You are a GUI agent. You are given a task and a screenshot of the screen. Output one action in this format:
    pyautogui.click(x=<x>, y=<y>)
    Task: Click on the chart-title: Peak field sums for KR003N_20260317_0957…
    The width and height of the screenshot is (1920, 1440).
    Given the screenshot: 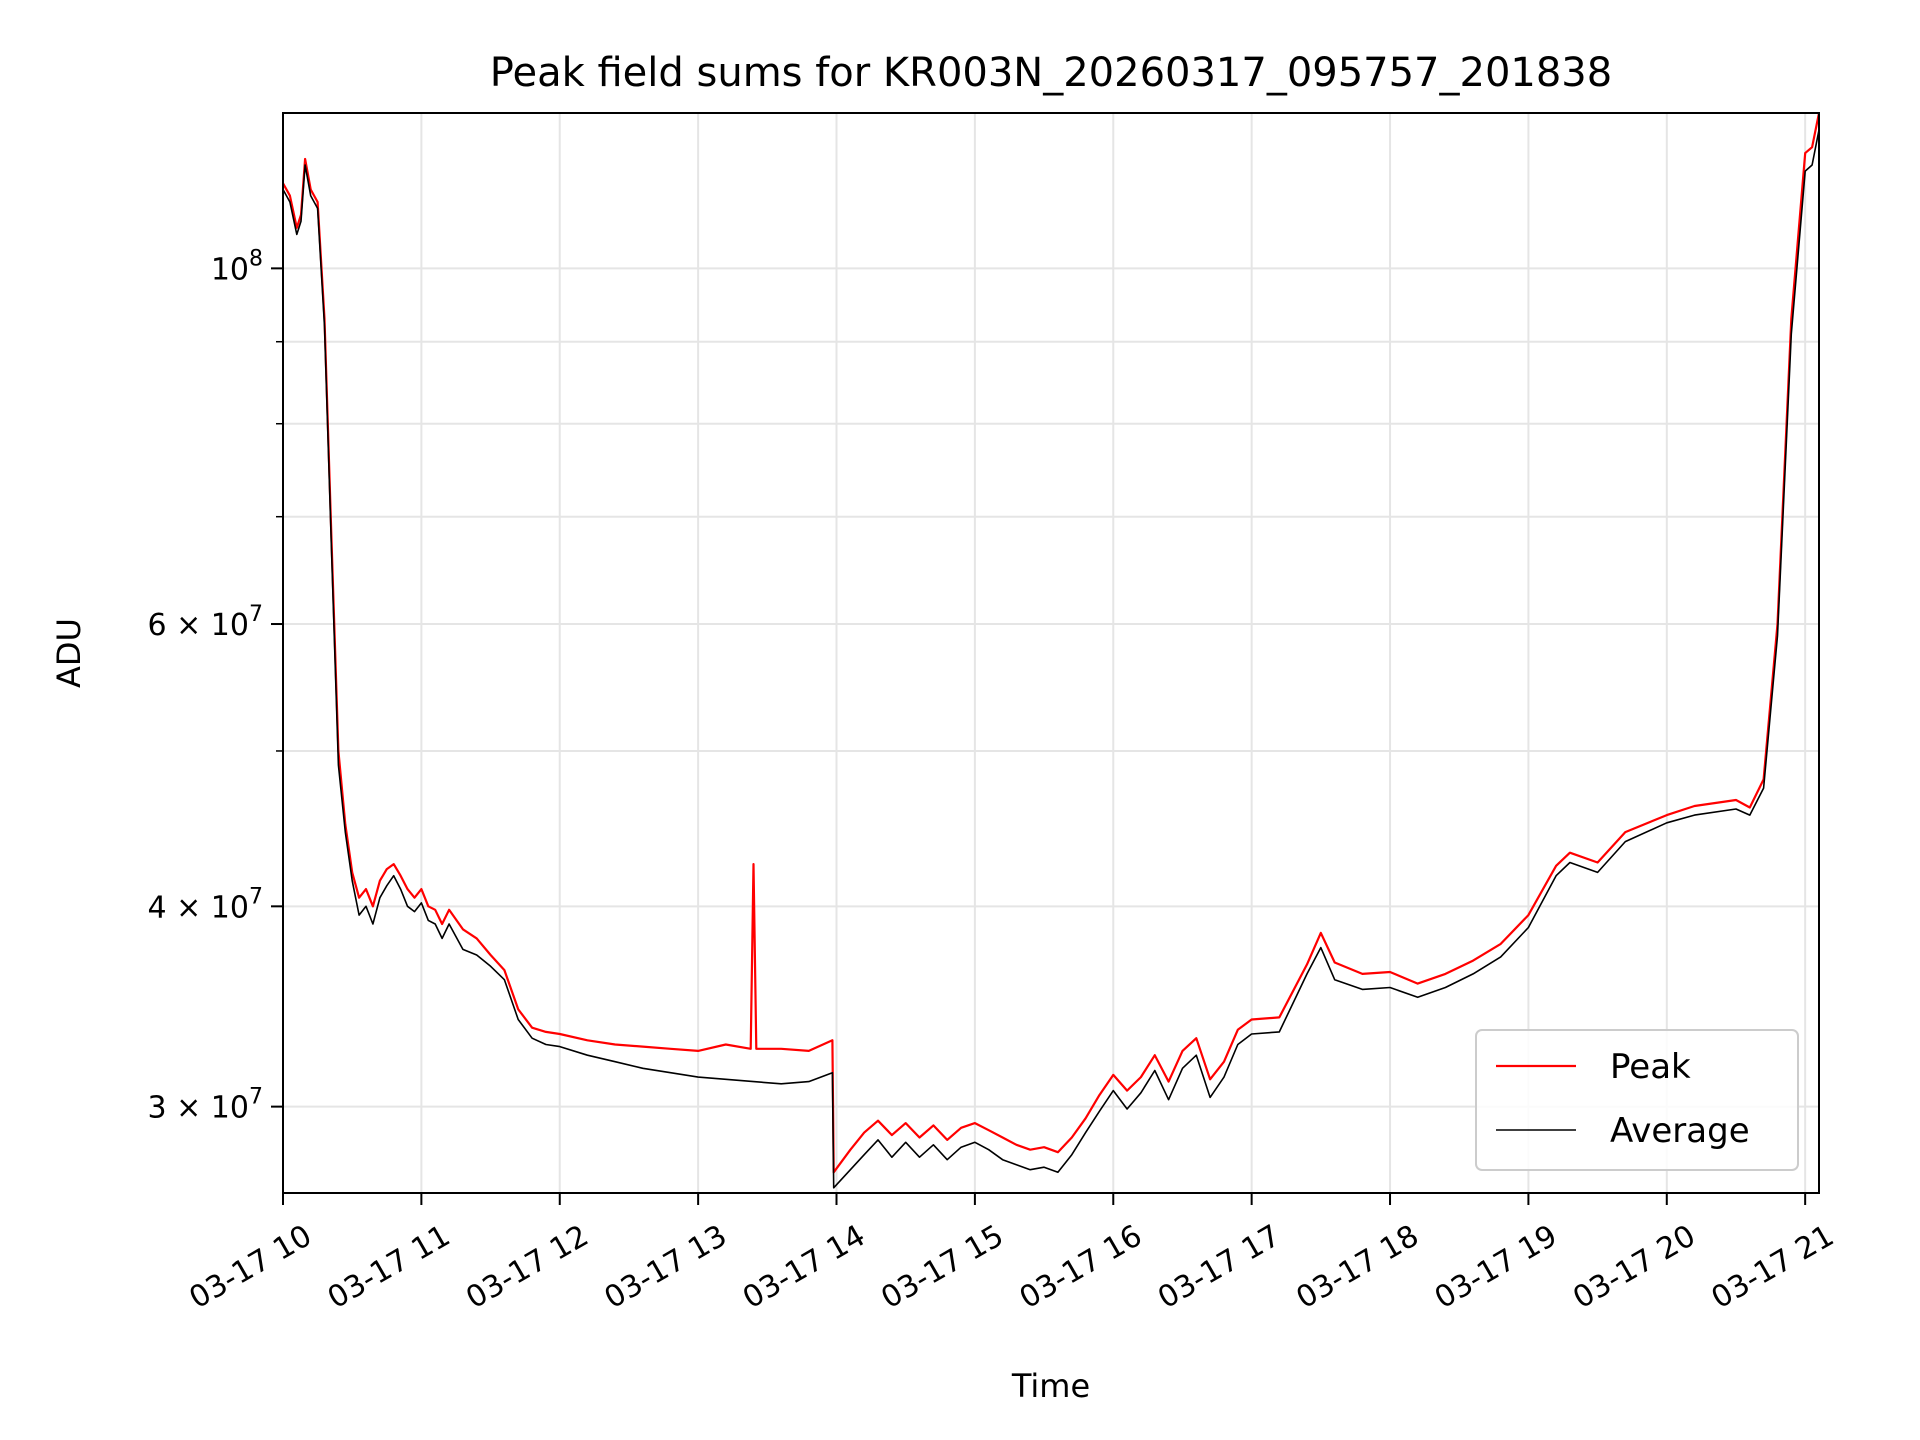 What is the action you would take?
    pyautogui.click(x=1051, y=73)
    